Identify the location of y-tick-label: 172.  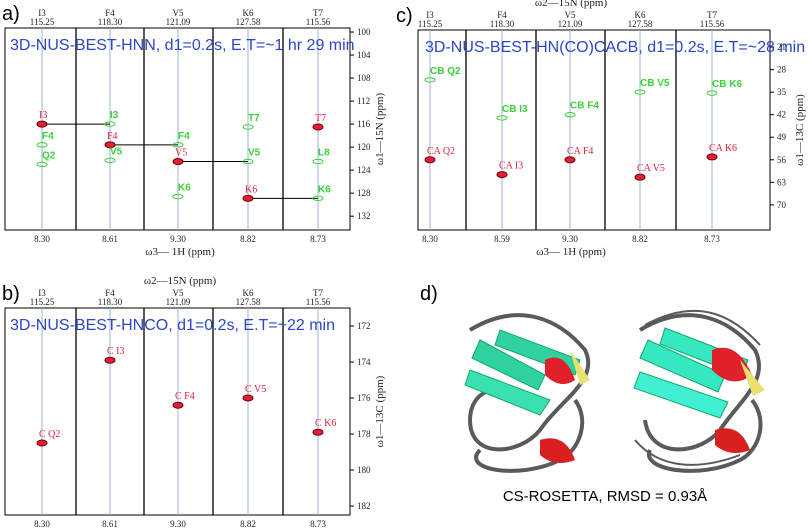
(364, 326).